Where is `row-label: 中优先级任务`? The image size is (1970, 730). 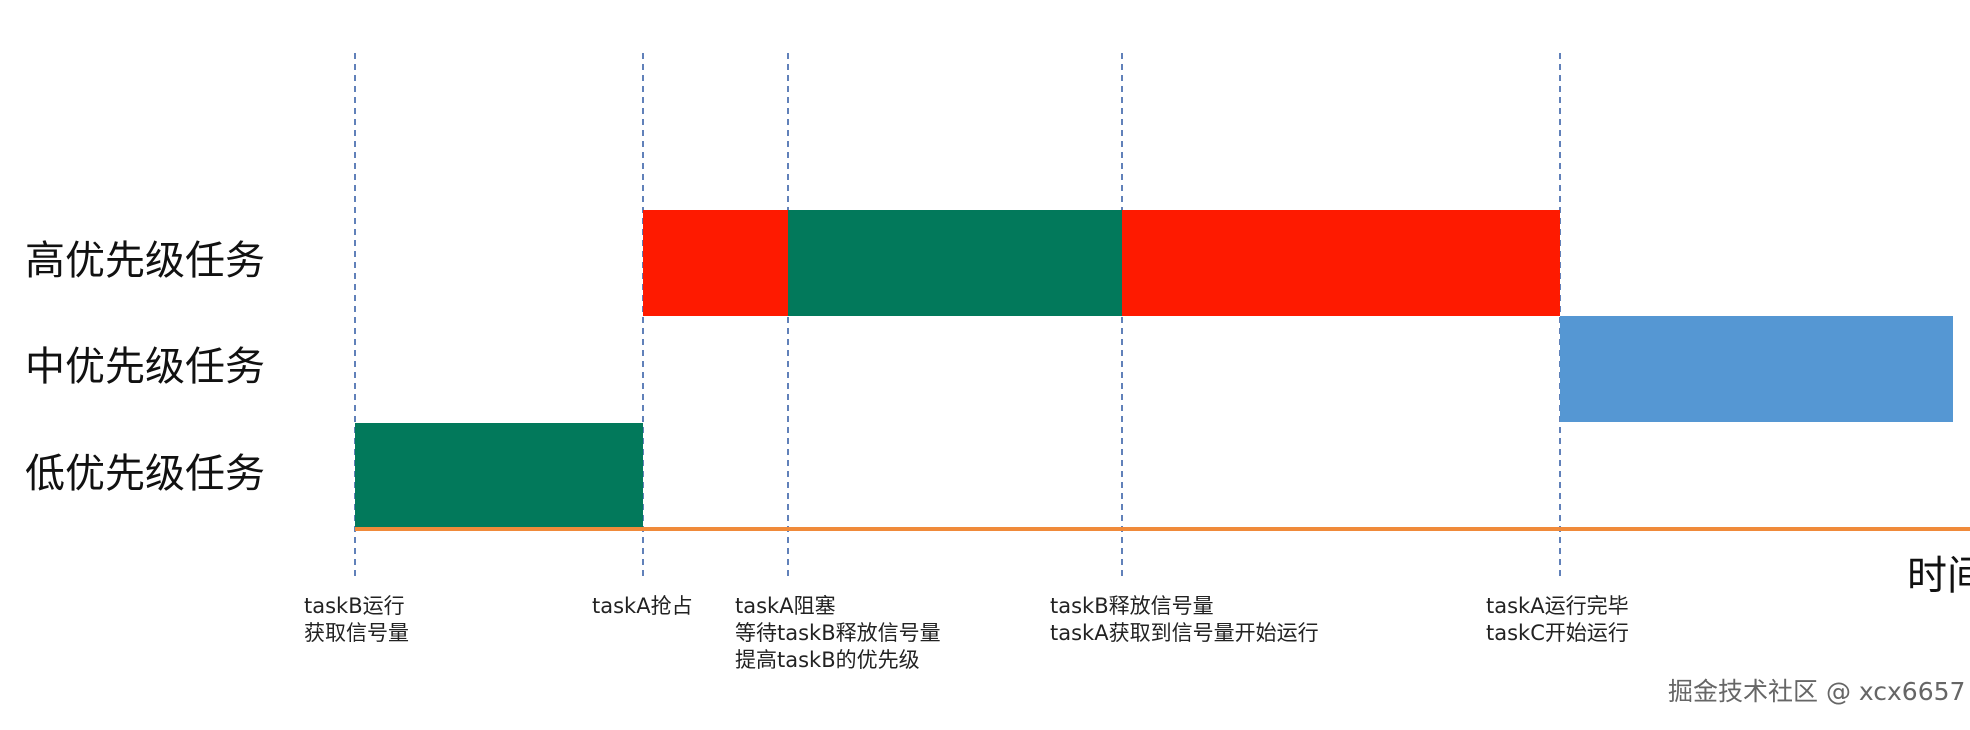 row-label: 中优先级任务 is located at coordinates (145, 367).